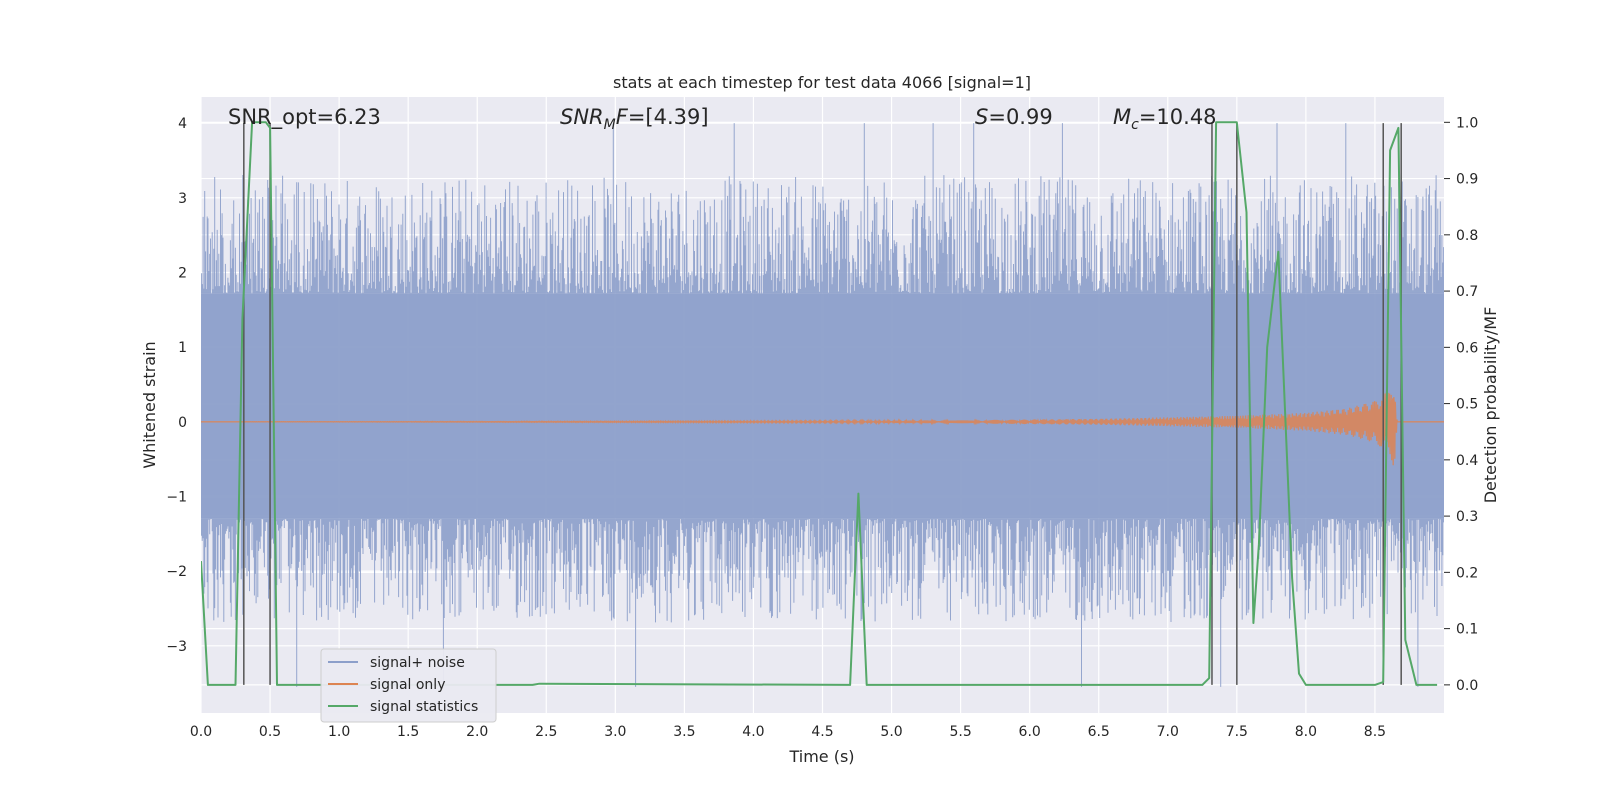 This screenshot has height=804, width=1600. Describe the element at coordinates (1306, 732) in the screenshot. I see `x-tick-label: 8.0` at that location.